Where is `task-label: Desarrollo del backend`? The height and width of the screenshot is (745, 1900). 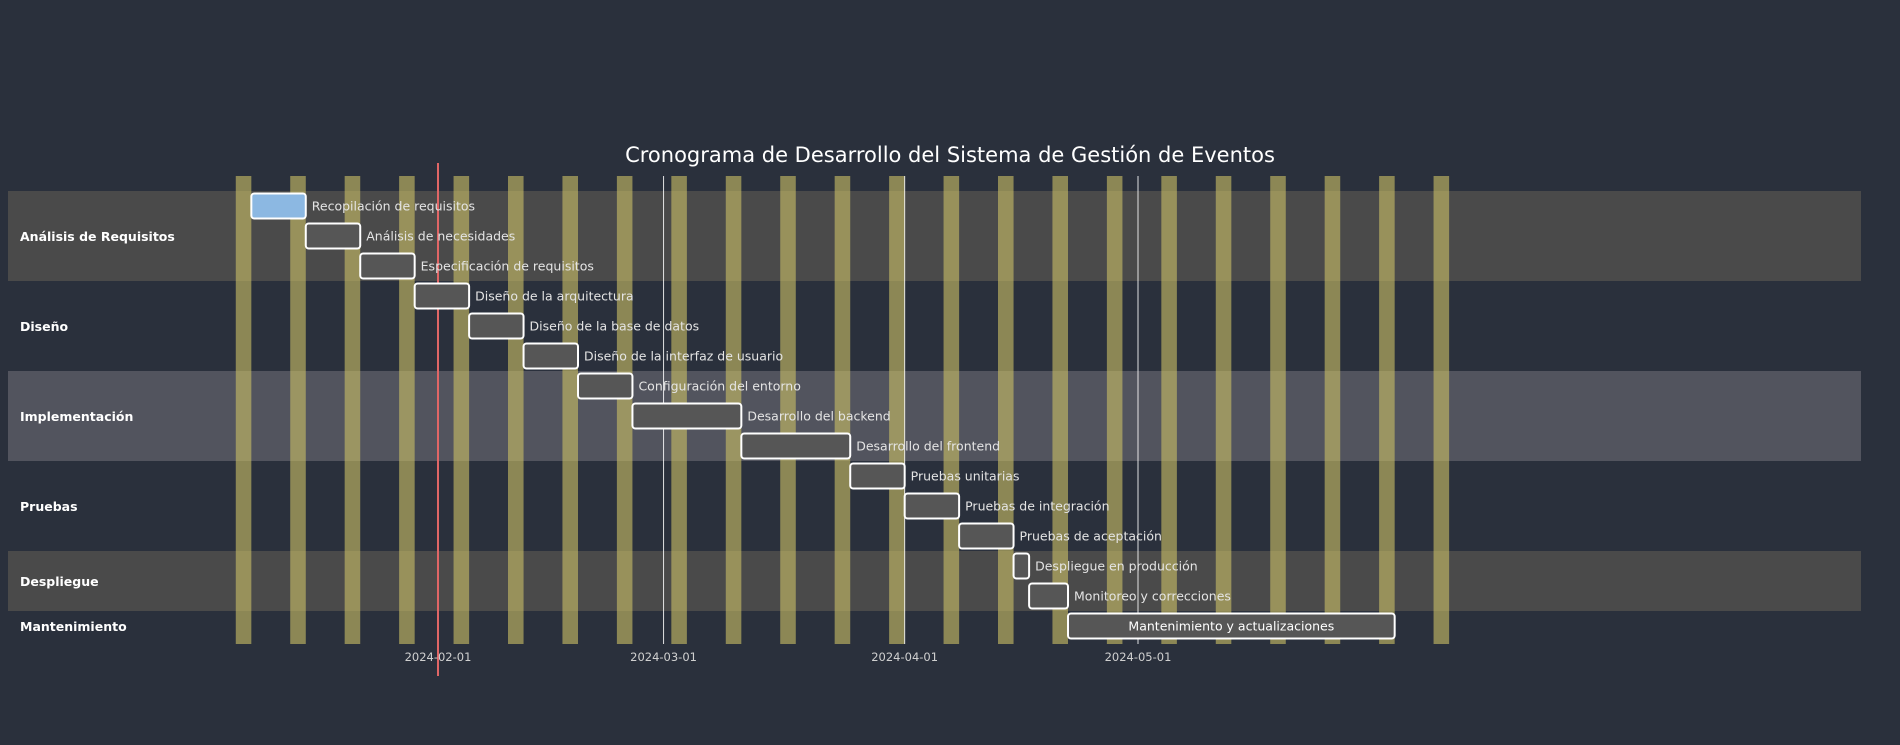 task-label: Desarrollo del backend is located at coordinates (818, 416).